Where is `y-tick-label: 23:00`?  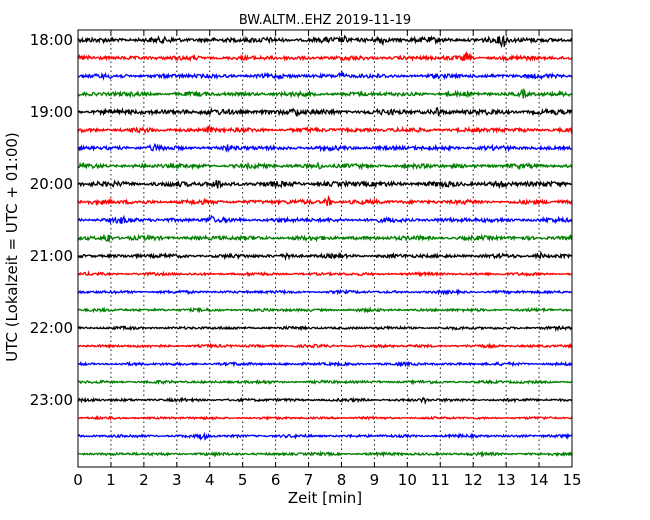
y-tick-label: 23:00 is located at coordinates (51, 400).